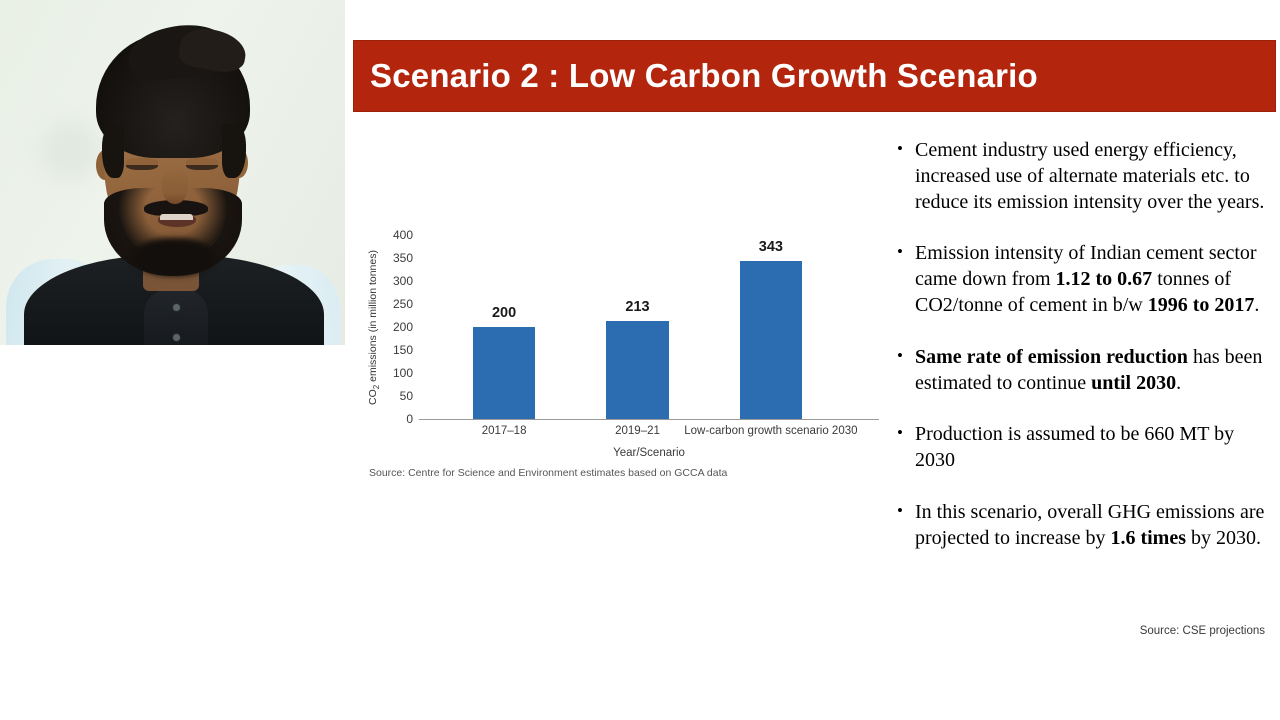  What do you see at coordinates (70, 150) in the screenshot?
I see `wall-shadow` at bounding box center [70, 150].